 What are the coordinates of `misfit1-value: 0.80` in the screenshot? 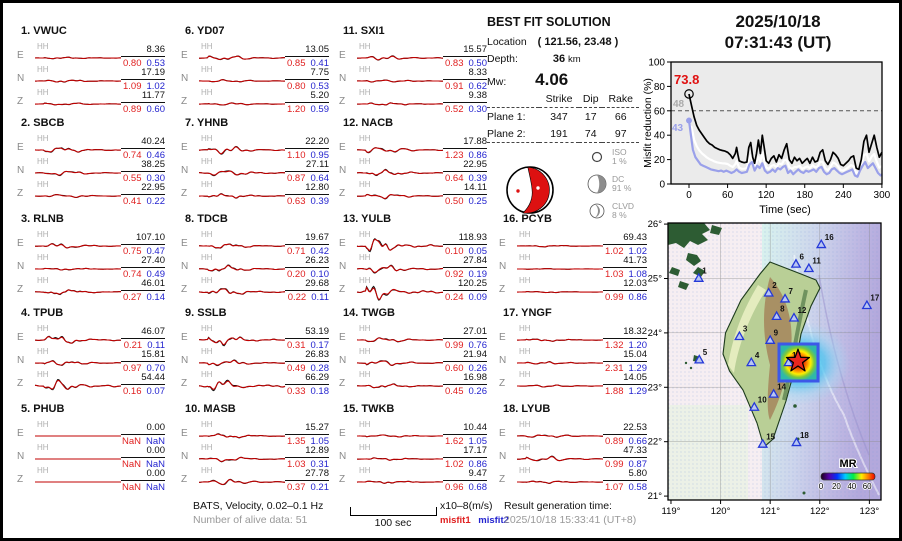 It's located at (296, 86).